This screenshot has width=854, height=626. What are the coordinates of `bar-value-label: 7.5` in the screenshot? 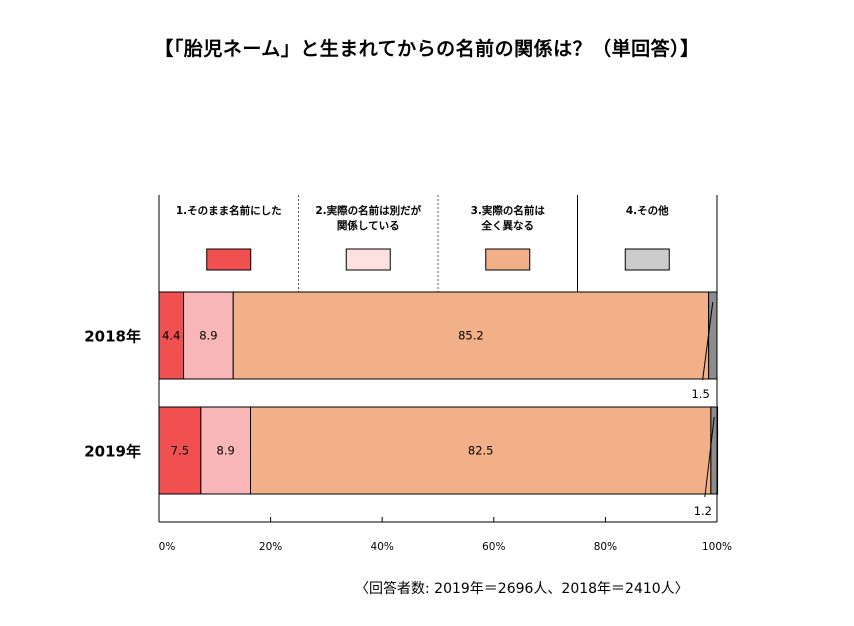 It's located at (180, 451).